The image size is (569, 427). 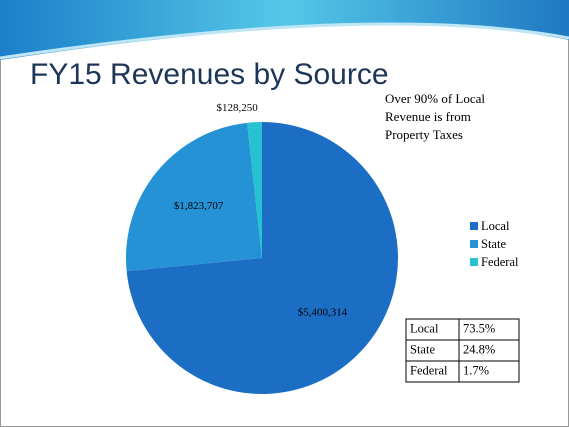 What do you see at coordinates (500, 262) in the screenshot?
I see `legend-label: Federal` at bounding box center [500, 262].